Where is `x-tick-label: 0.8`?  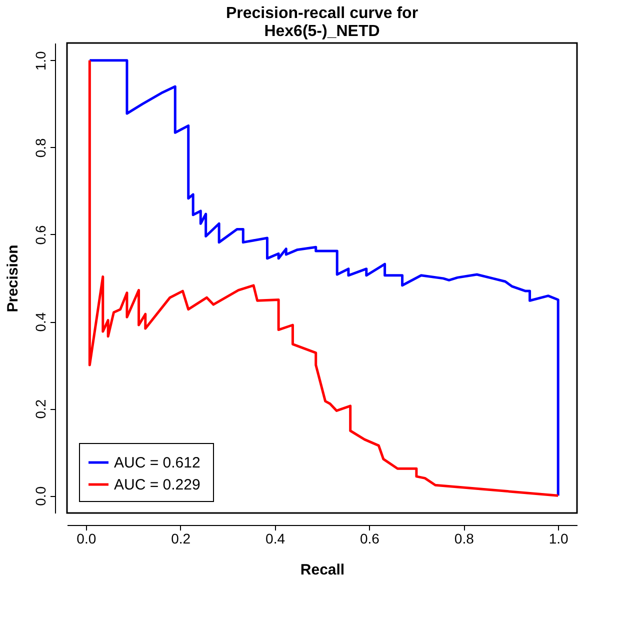
x-tick-label: 0.8 is located at coordinates (464, 538).